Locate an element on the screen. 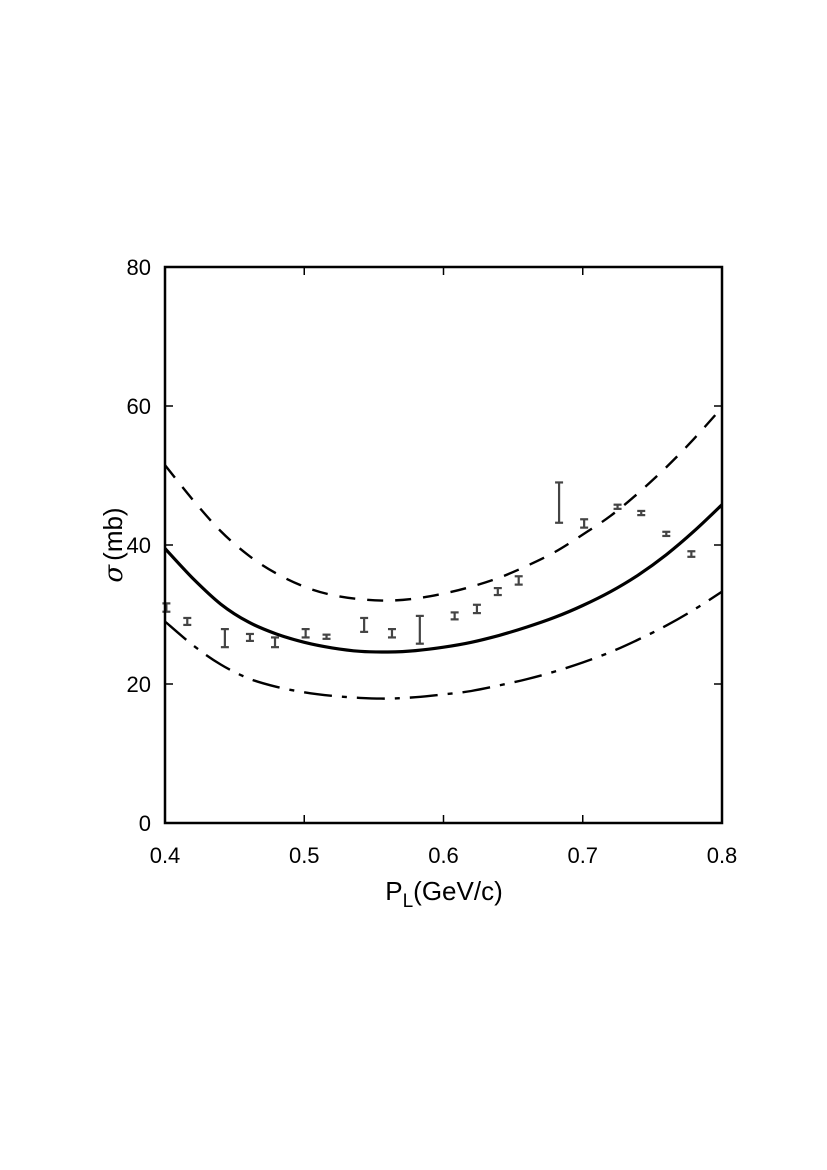 This screenshot has height=1170, width=827. x-tick-label: 0.5 is located at coordinates (304, 855).